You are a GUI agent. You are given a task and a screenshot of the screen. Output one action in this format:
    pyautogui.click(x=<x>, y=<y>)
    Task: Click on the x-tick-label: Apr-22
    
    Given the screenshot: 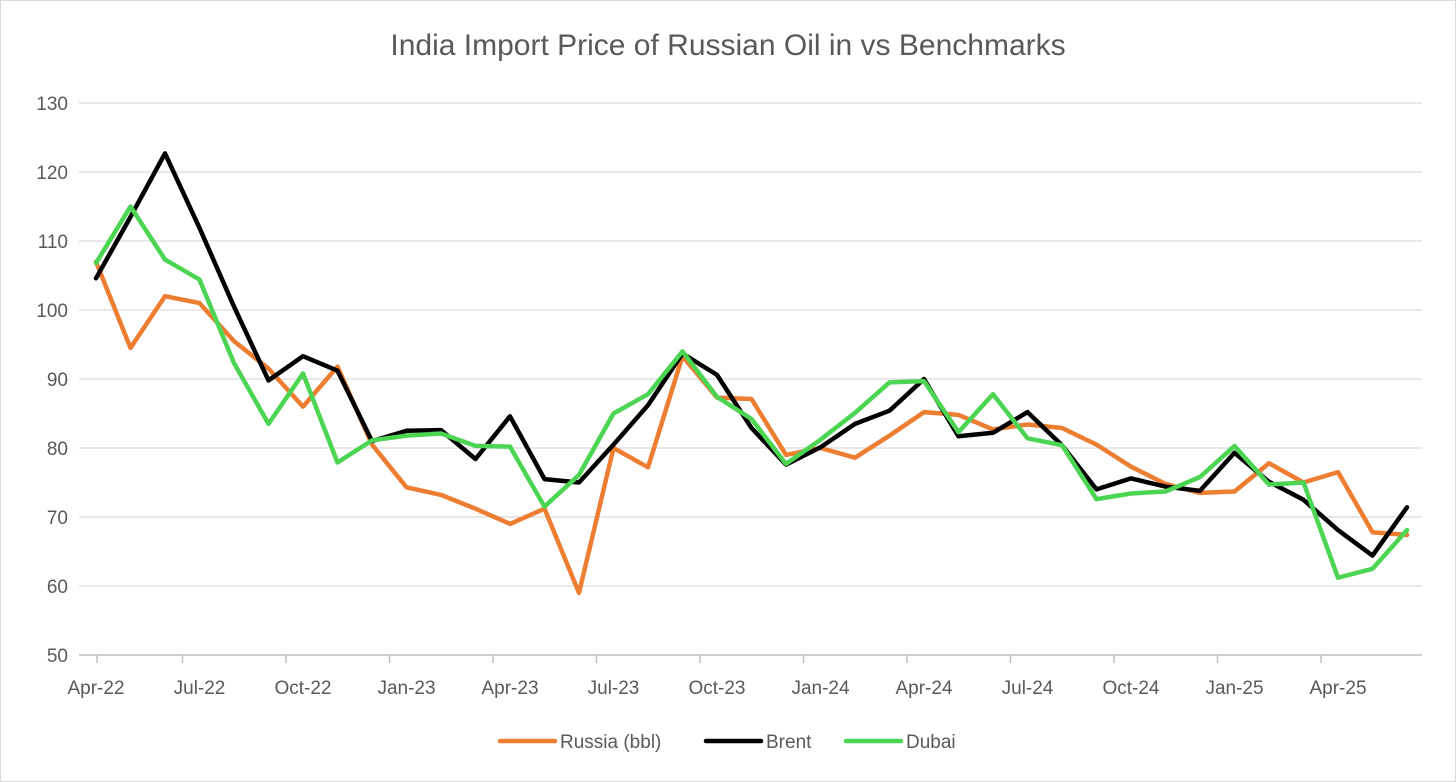 What is the action you would take?
    pyautogui.click(x=95, y=688)
    